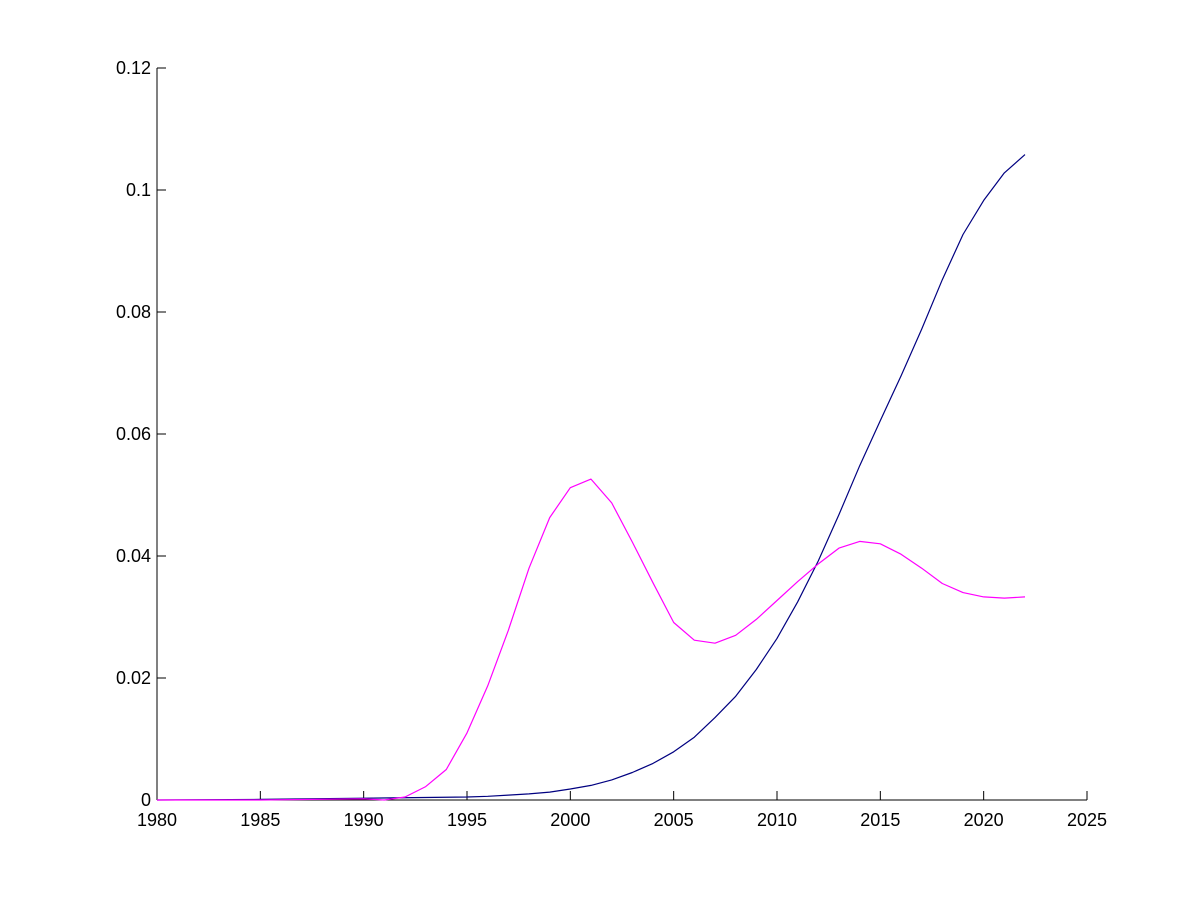 The height and width of the screenshot is (905, 1200). What do you see at coordinates (133, 434) in the screenshot?
I see `y-tick-label: 0.06` at bounding box center [133, 434].